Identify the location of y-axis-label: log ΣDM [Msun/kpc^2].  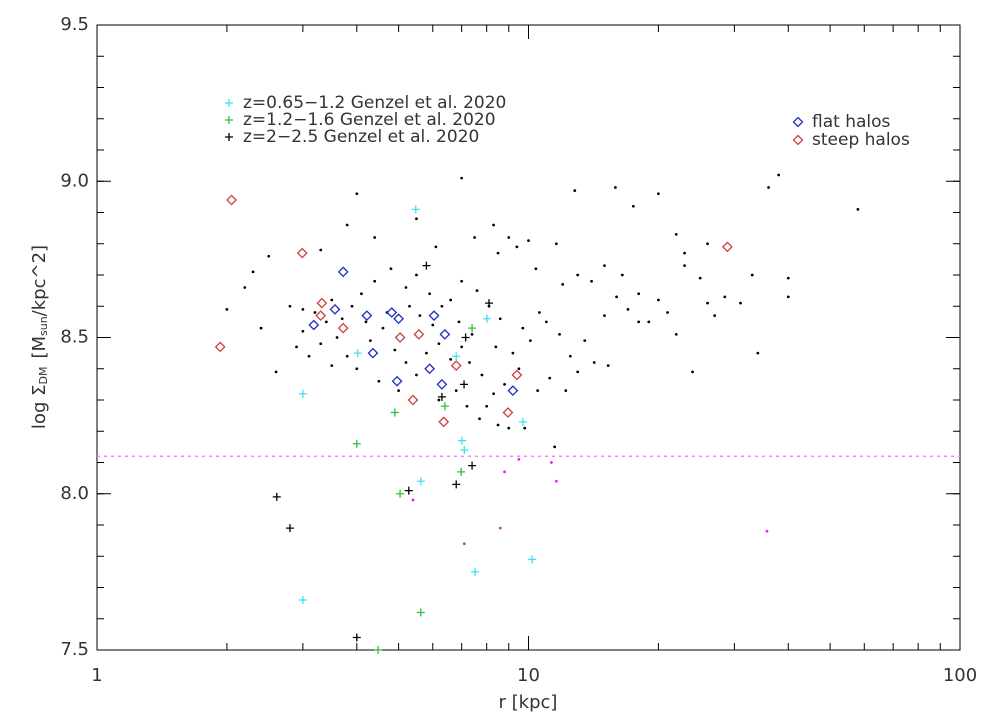
(39, 337).